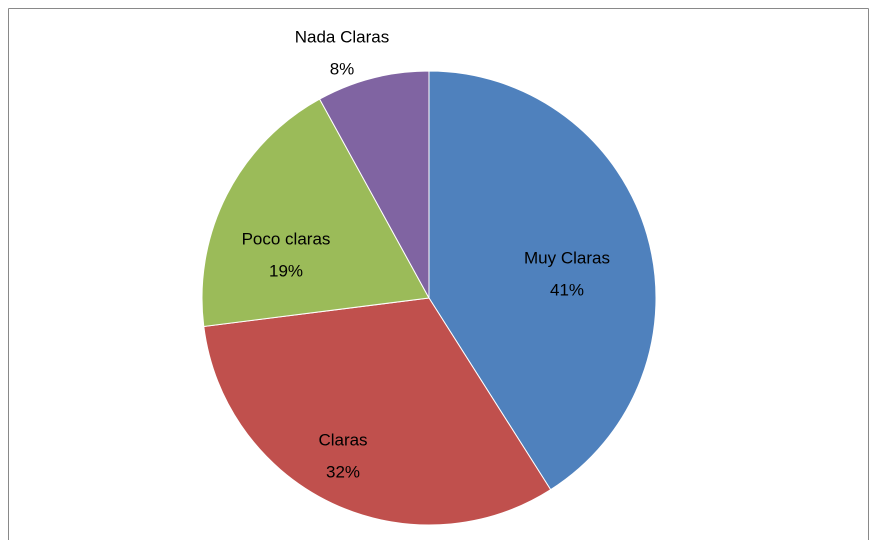 Image resolution: width=877 pixels, height=545 pixels. Describe the element at coordinates (342, 439) in the screenshot. I see `slice-label: Claras` at that location.